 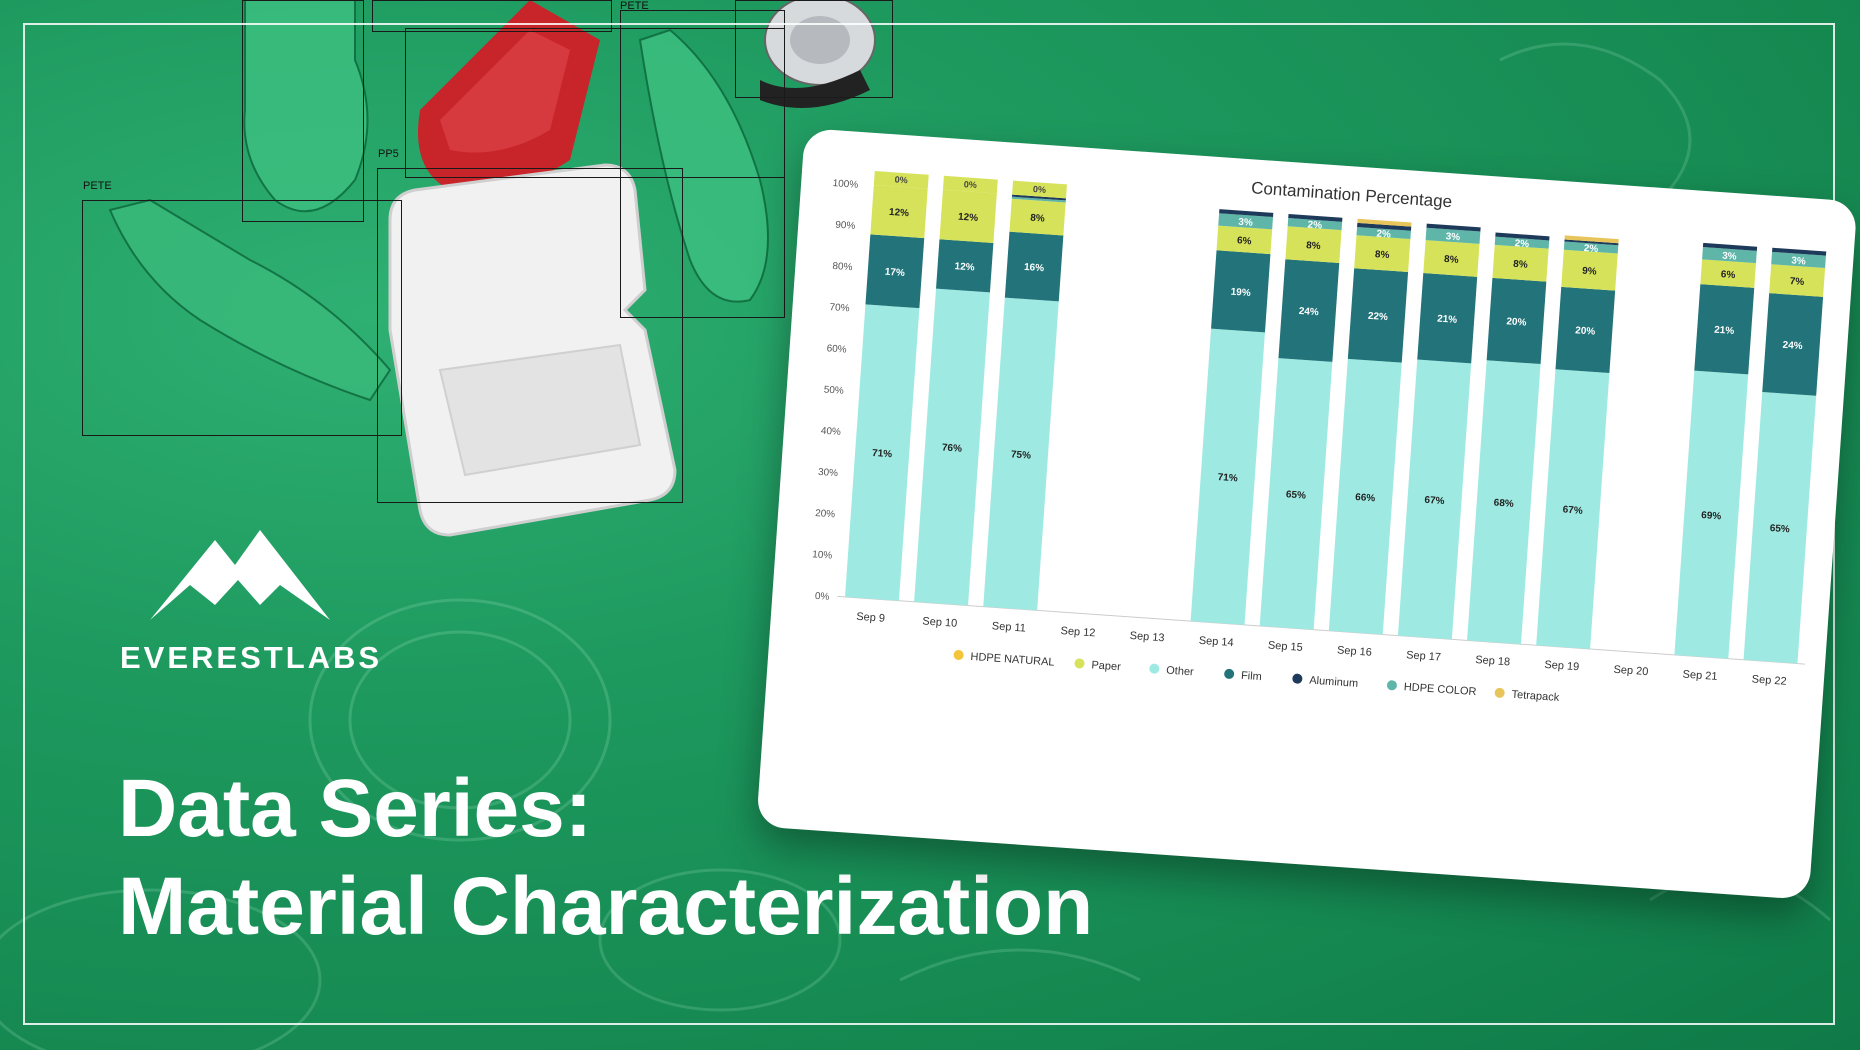 I want to click on x-tick-label: Sep 10, so click(x=940, y=622).